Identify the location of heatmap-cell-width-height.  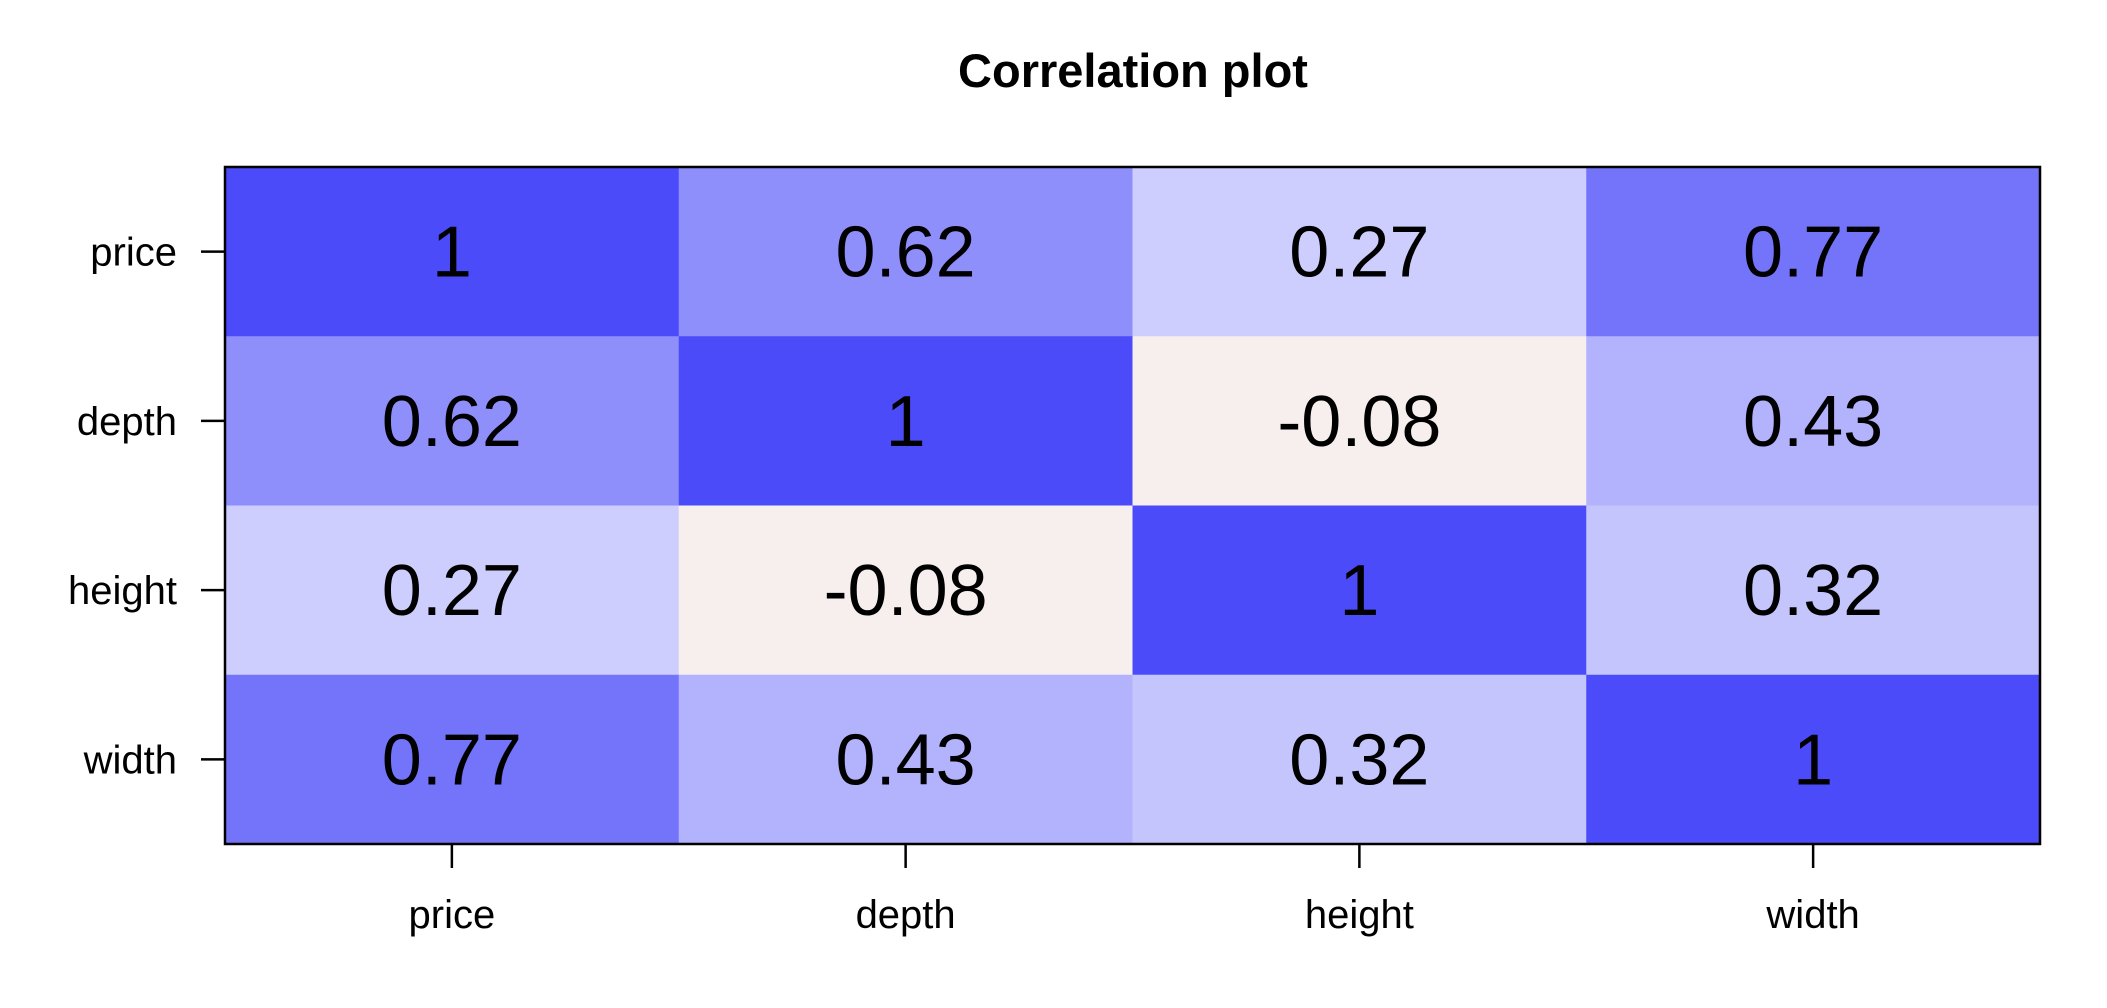
(1359, 759).